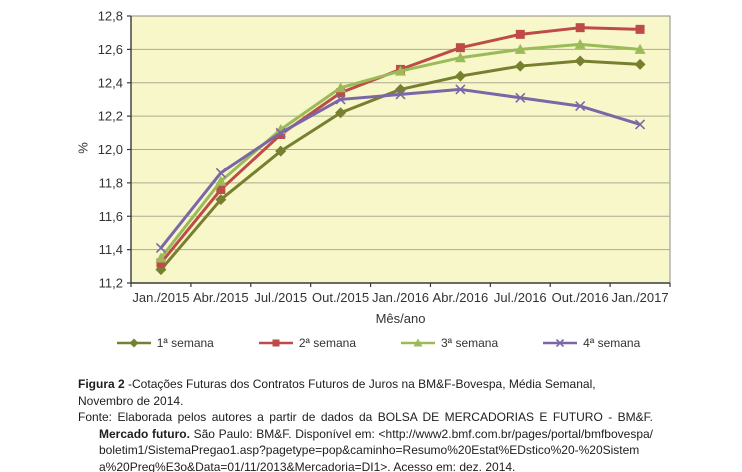 This screenshot has height=472, width=742. What do you see at coordinates (221, 297) in the screenshot?
I see `x-tick-label: Abr./2015` at bounding box center [221, 297].